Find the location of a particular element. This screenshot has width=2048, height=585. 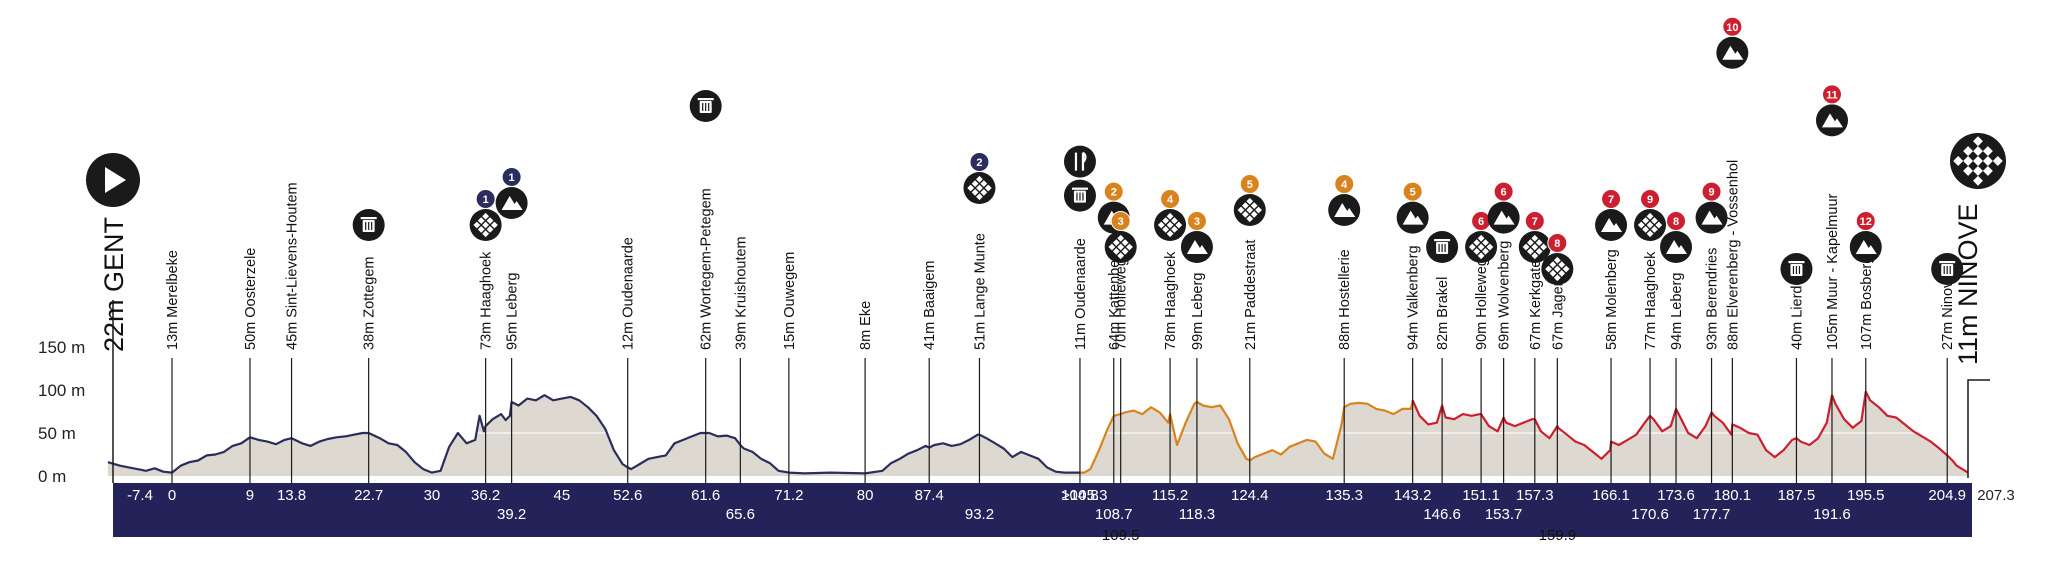

finish-km-label: 207.3 is located at coordinates (1996, 495).